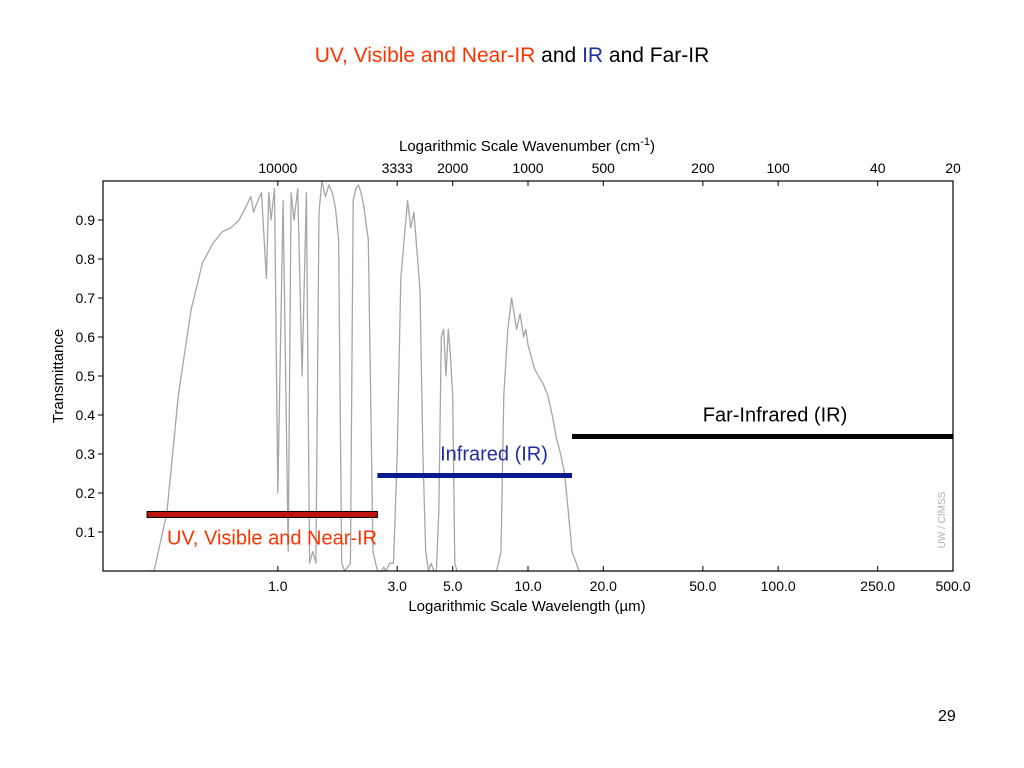 The width and height of the screenshot is (1024, 768). I want to click on title-part-and: and, so click(559, 55).